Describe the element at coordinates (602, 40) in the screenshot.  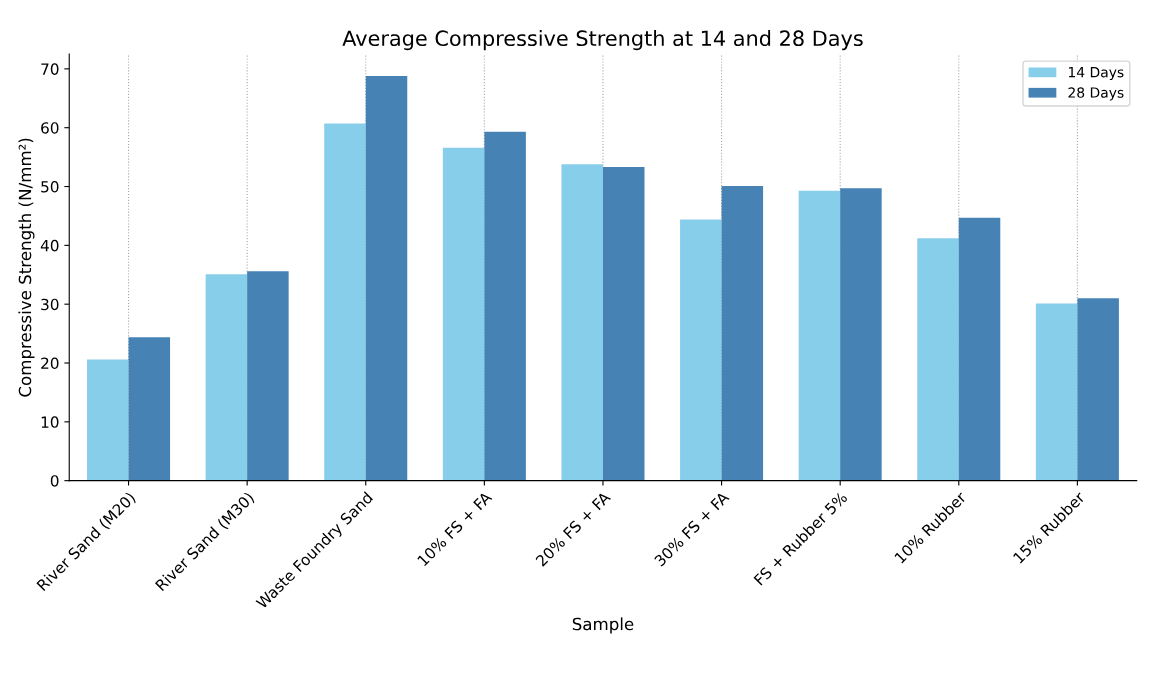
I see `chart-title: Average Compressive Strength at 14 and 28 Days` at that location.